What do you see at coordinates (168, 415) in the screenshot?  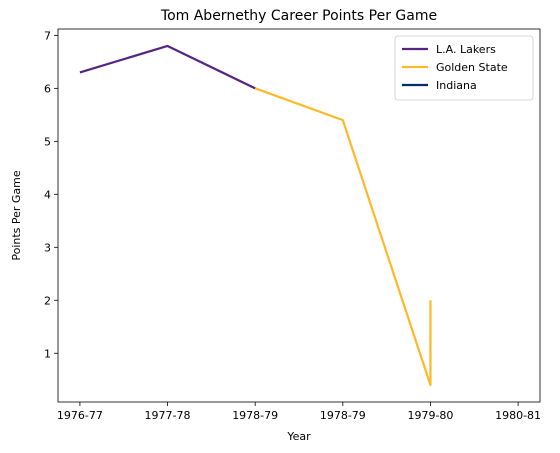 I see `x-tick-label: 1977-78` at bounding box center [168, 415].